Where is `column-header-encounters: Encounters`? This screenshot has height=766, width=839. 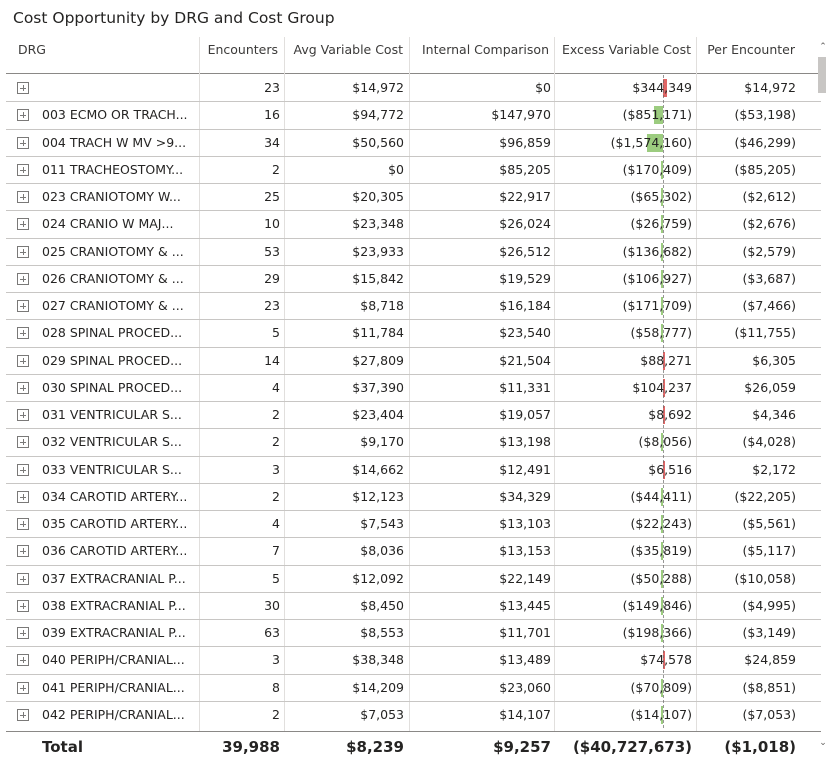 column-header-encounters: Encounters is located at coordinates (242, 49).